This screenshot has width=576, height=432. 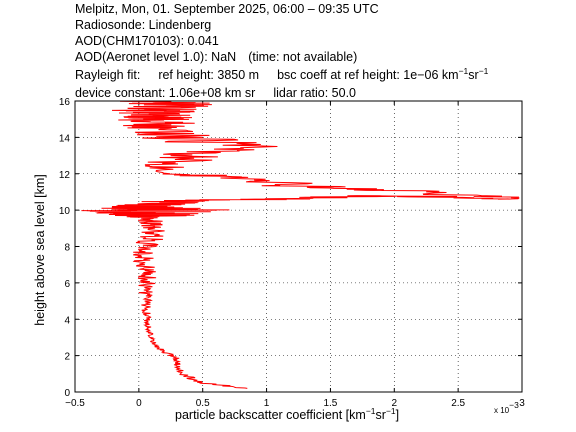 I want to click on bsc-sr: sr, so click(x=473, y=75).